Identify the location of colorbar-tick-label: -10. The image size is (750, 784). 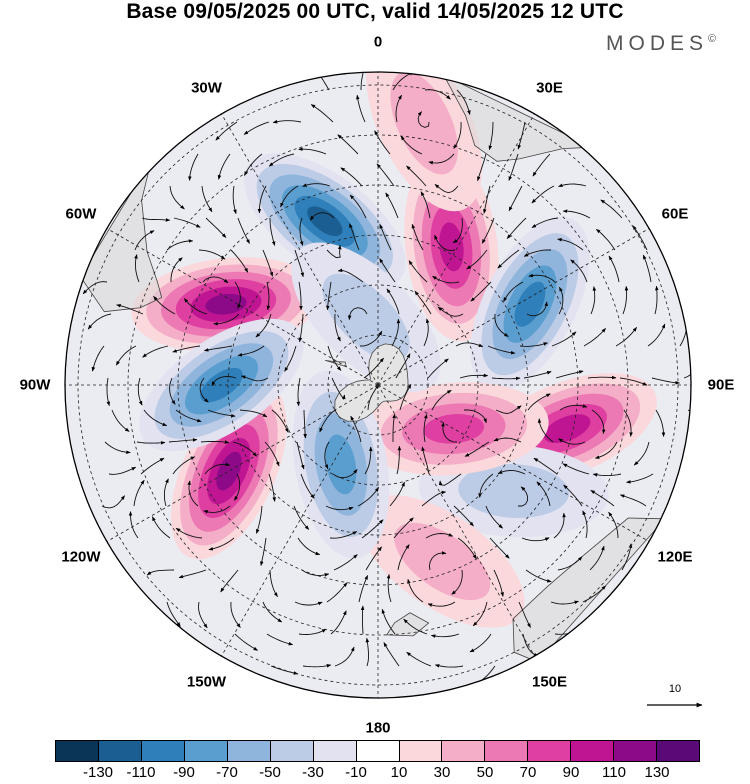
(356, 772).